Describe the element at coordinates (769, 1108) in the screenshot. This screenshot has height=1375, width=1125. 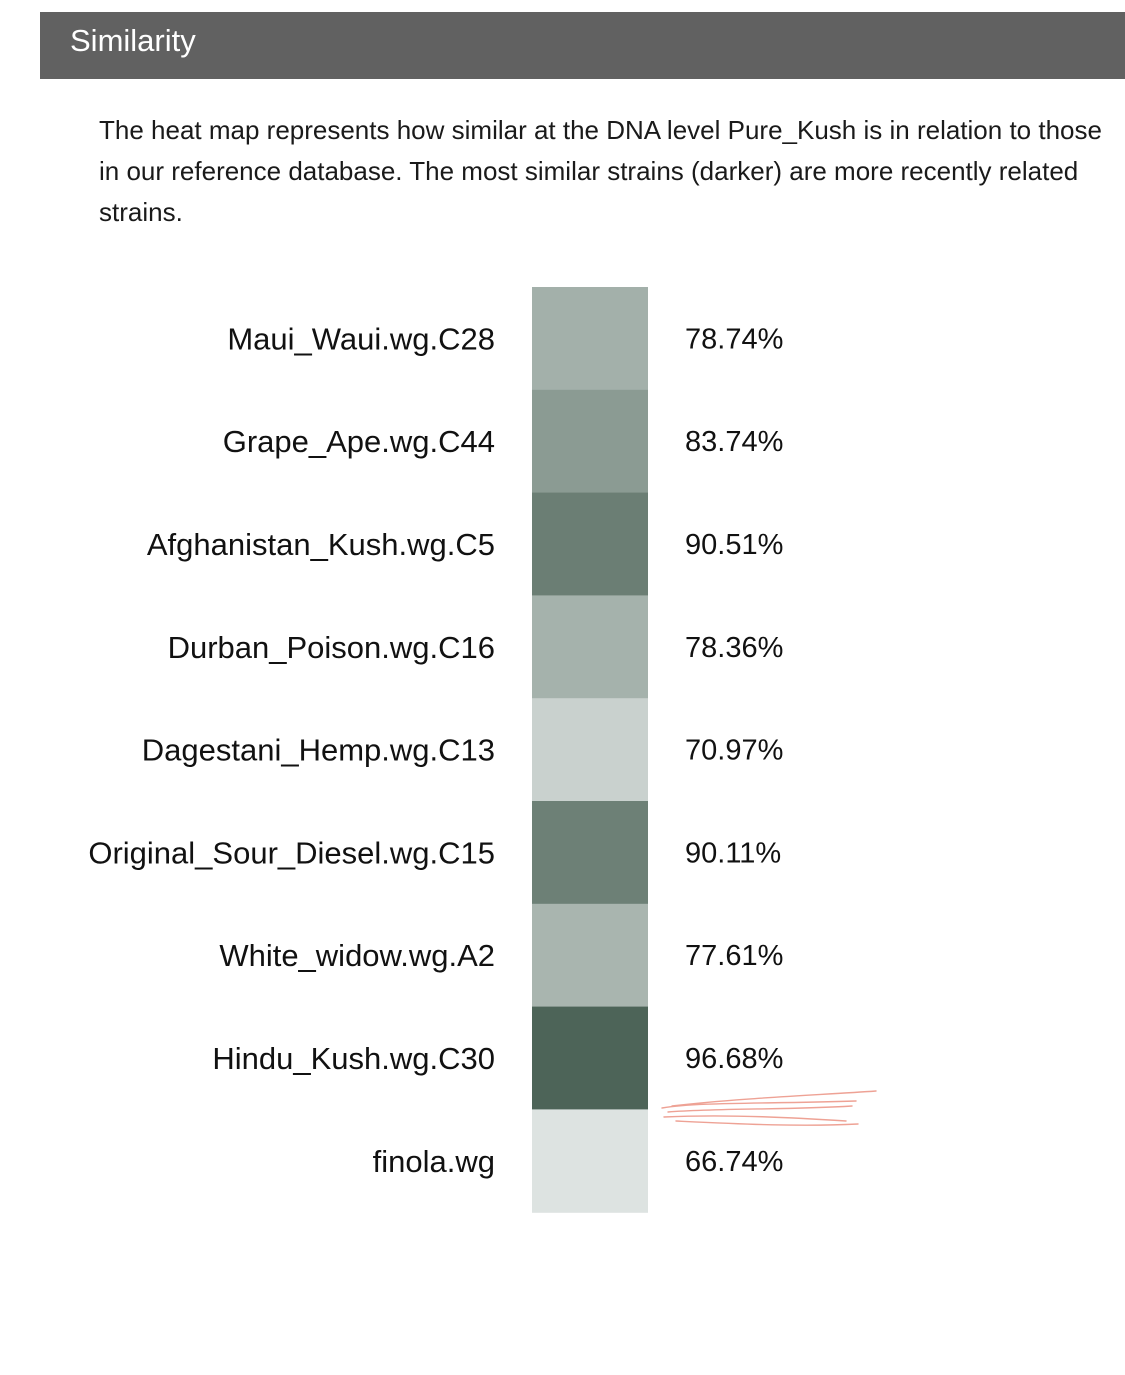
I see `scribble-mark` at that location.